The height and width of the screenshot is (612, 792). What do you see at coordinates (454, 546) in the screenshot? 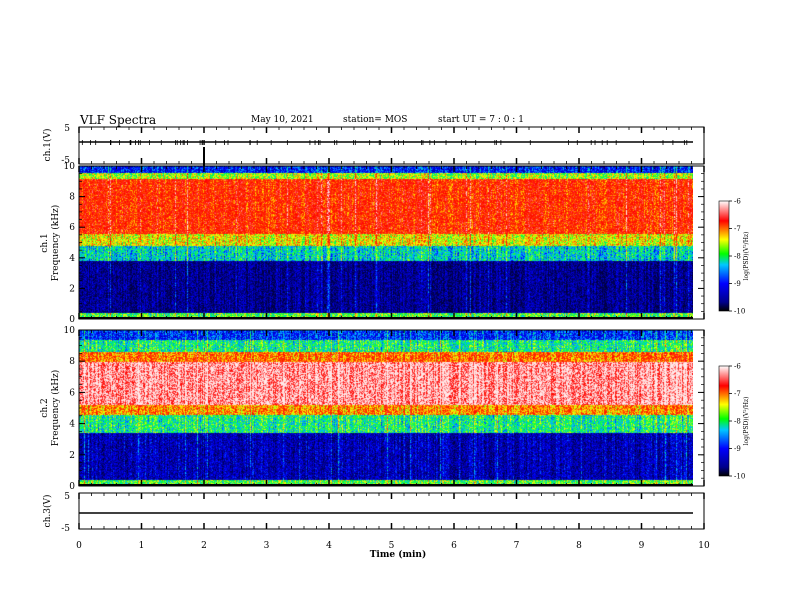
I see `x-tick-label: 6` at bounding box center [454, 546].